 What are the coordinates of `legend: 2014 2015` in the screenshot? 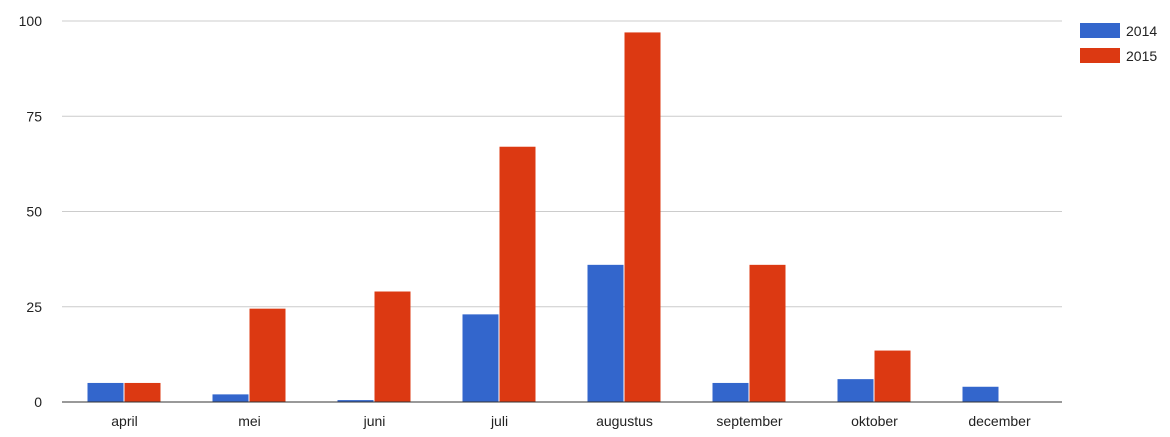 It's located at (1118, 43).